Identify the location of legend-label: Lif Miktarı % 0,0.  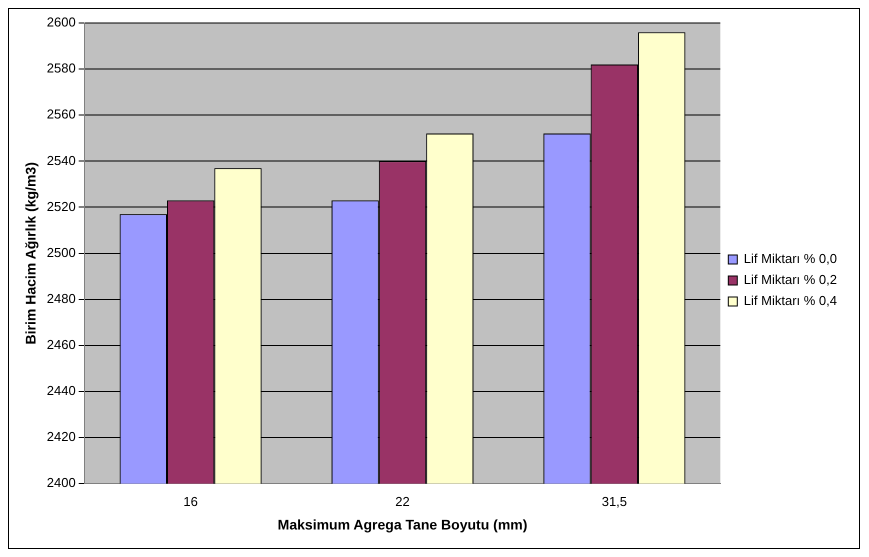
(791, 258).